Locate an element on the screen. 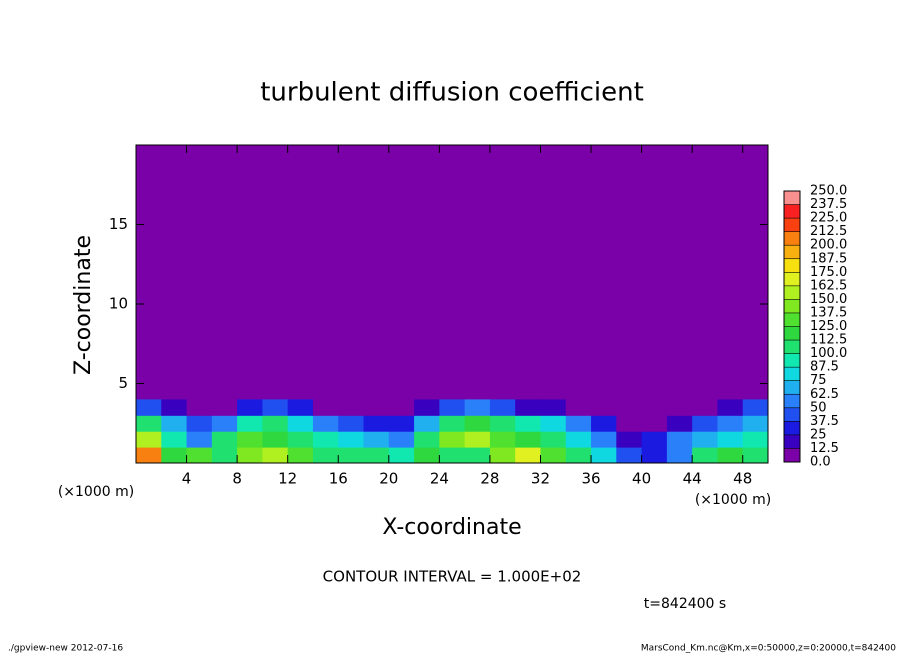 Image resolution: width=904 pixels, height=654 pixels. colorbar-label: 237.5 is located at coordinates (828, 204).